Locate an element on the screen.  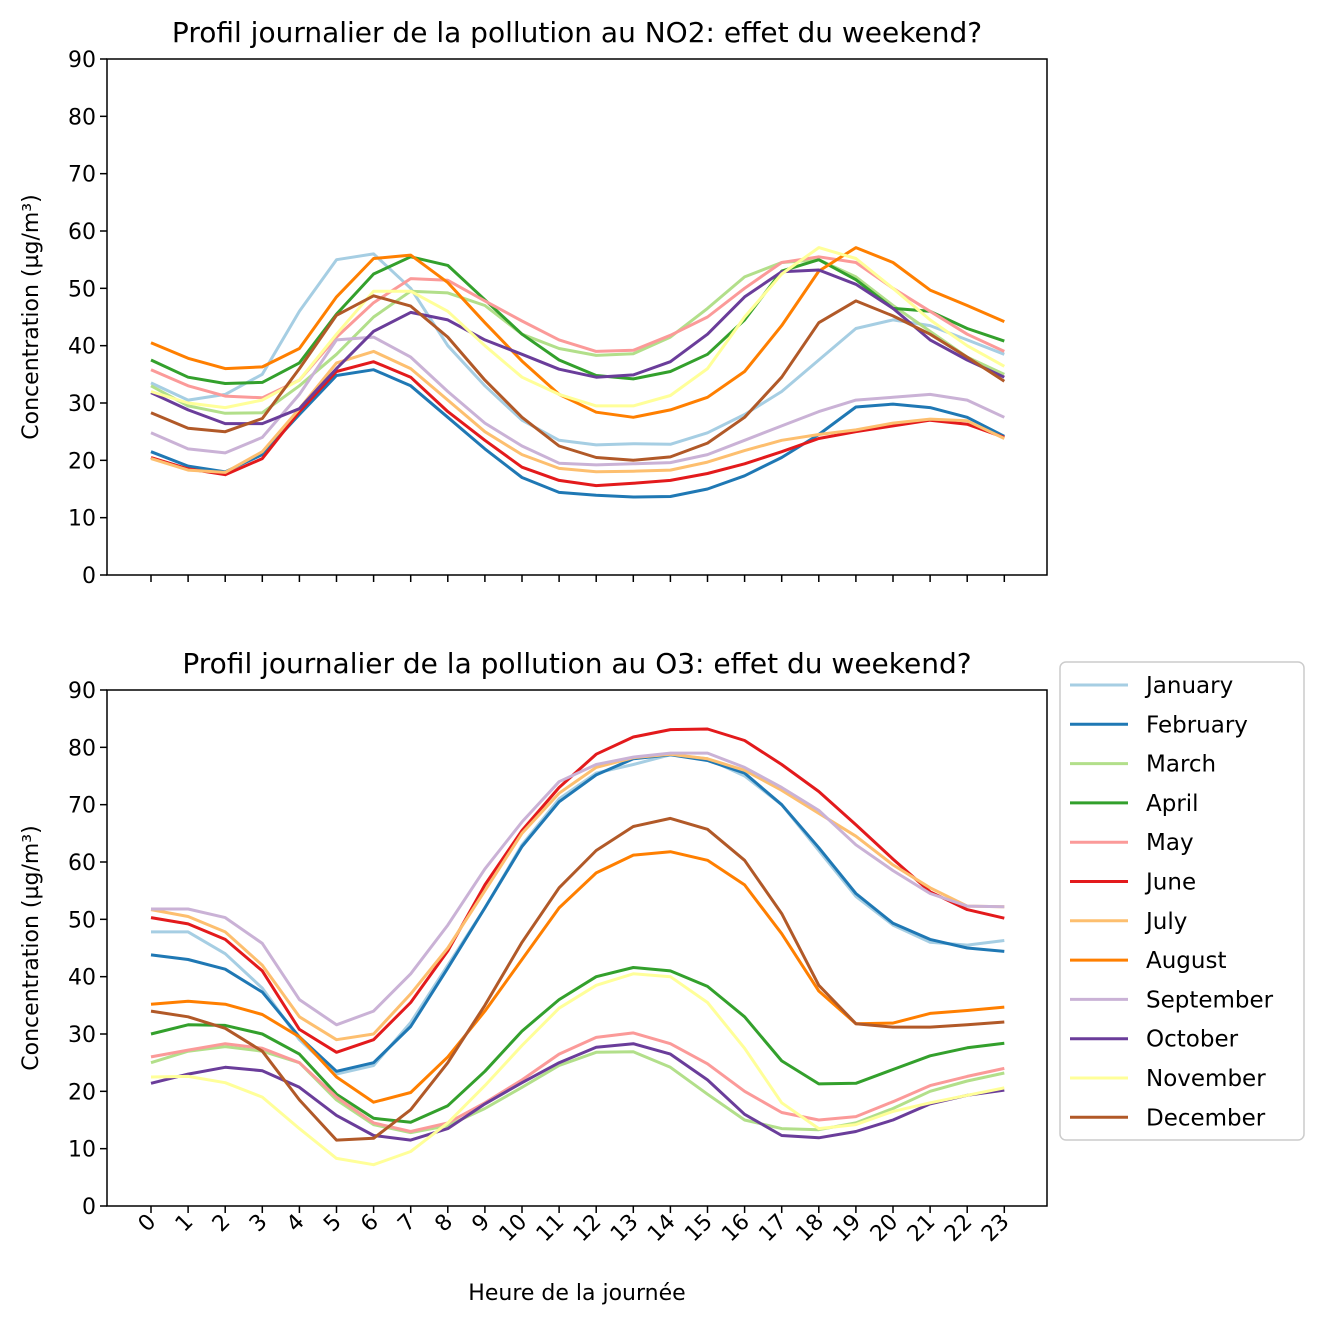
no2-y-axis-label: Concentration (µg/m³) is located at coordinates (31, 316).